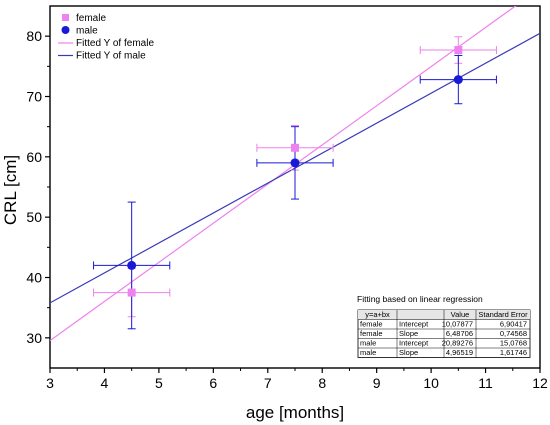 Image resolution: width=550 pixels, height=425 pixels. What do you see at coordinates (513, 324) in the screenshot?
I see `table-cell: 6,90417` at bounding box center [513, 324].